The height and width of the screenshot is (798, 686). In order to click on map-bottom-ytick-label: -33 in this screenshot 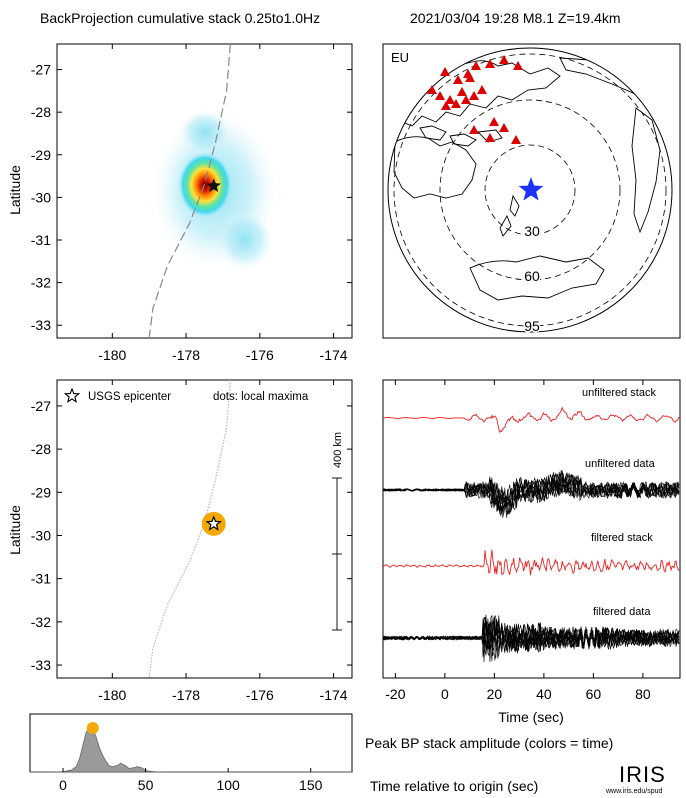, I will do `click(41, 665)`.